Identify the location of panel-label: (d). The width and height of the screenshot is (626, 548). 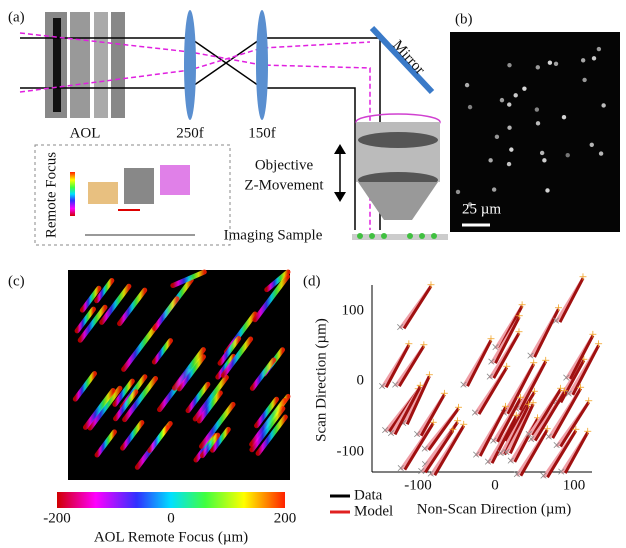
(312, 281).